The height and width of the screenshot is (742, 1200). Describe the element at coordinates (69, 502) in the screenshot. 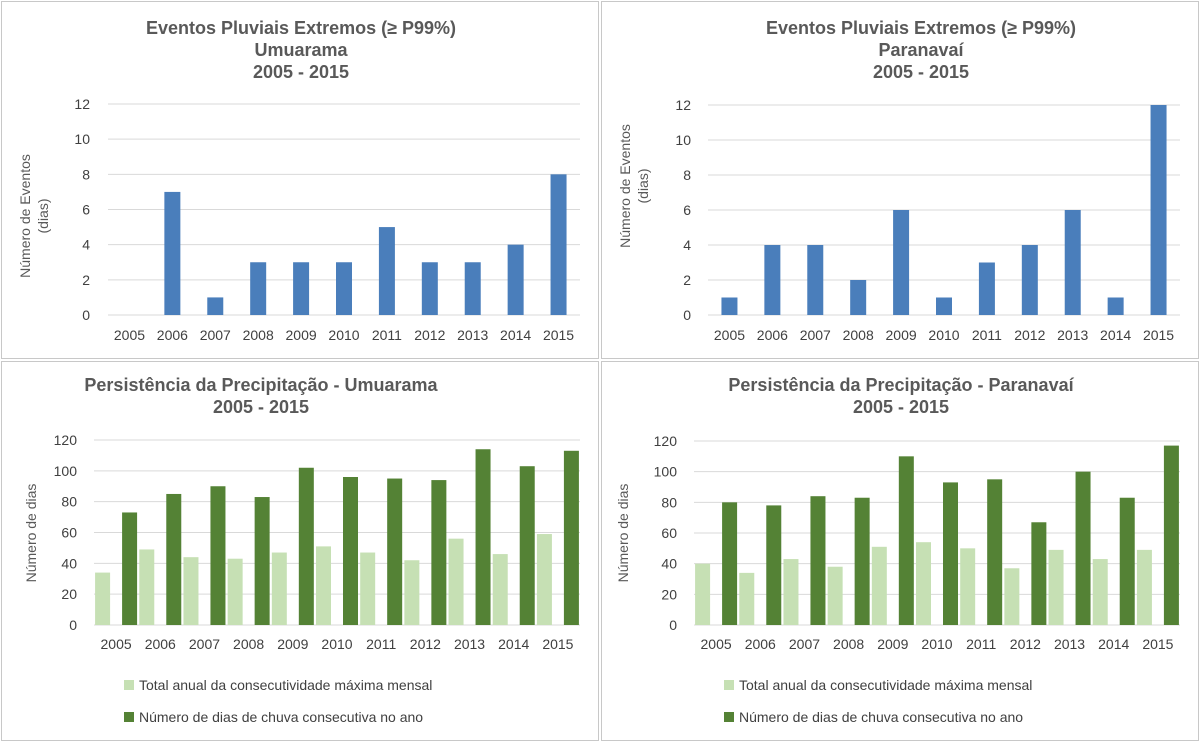

I see `y-tick-label: 80` at that location.